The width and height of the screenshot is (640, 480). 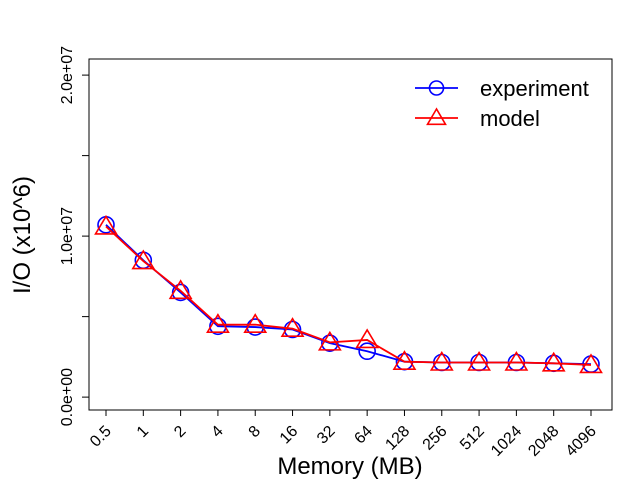 I want to click on y-axis: 0.0e+00 1.0e+07 2.0e+07, so click(x=74, y=236).